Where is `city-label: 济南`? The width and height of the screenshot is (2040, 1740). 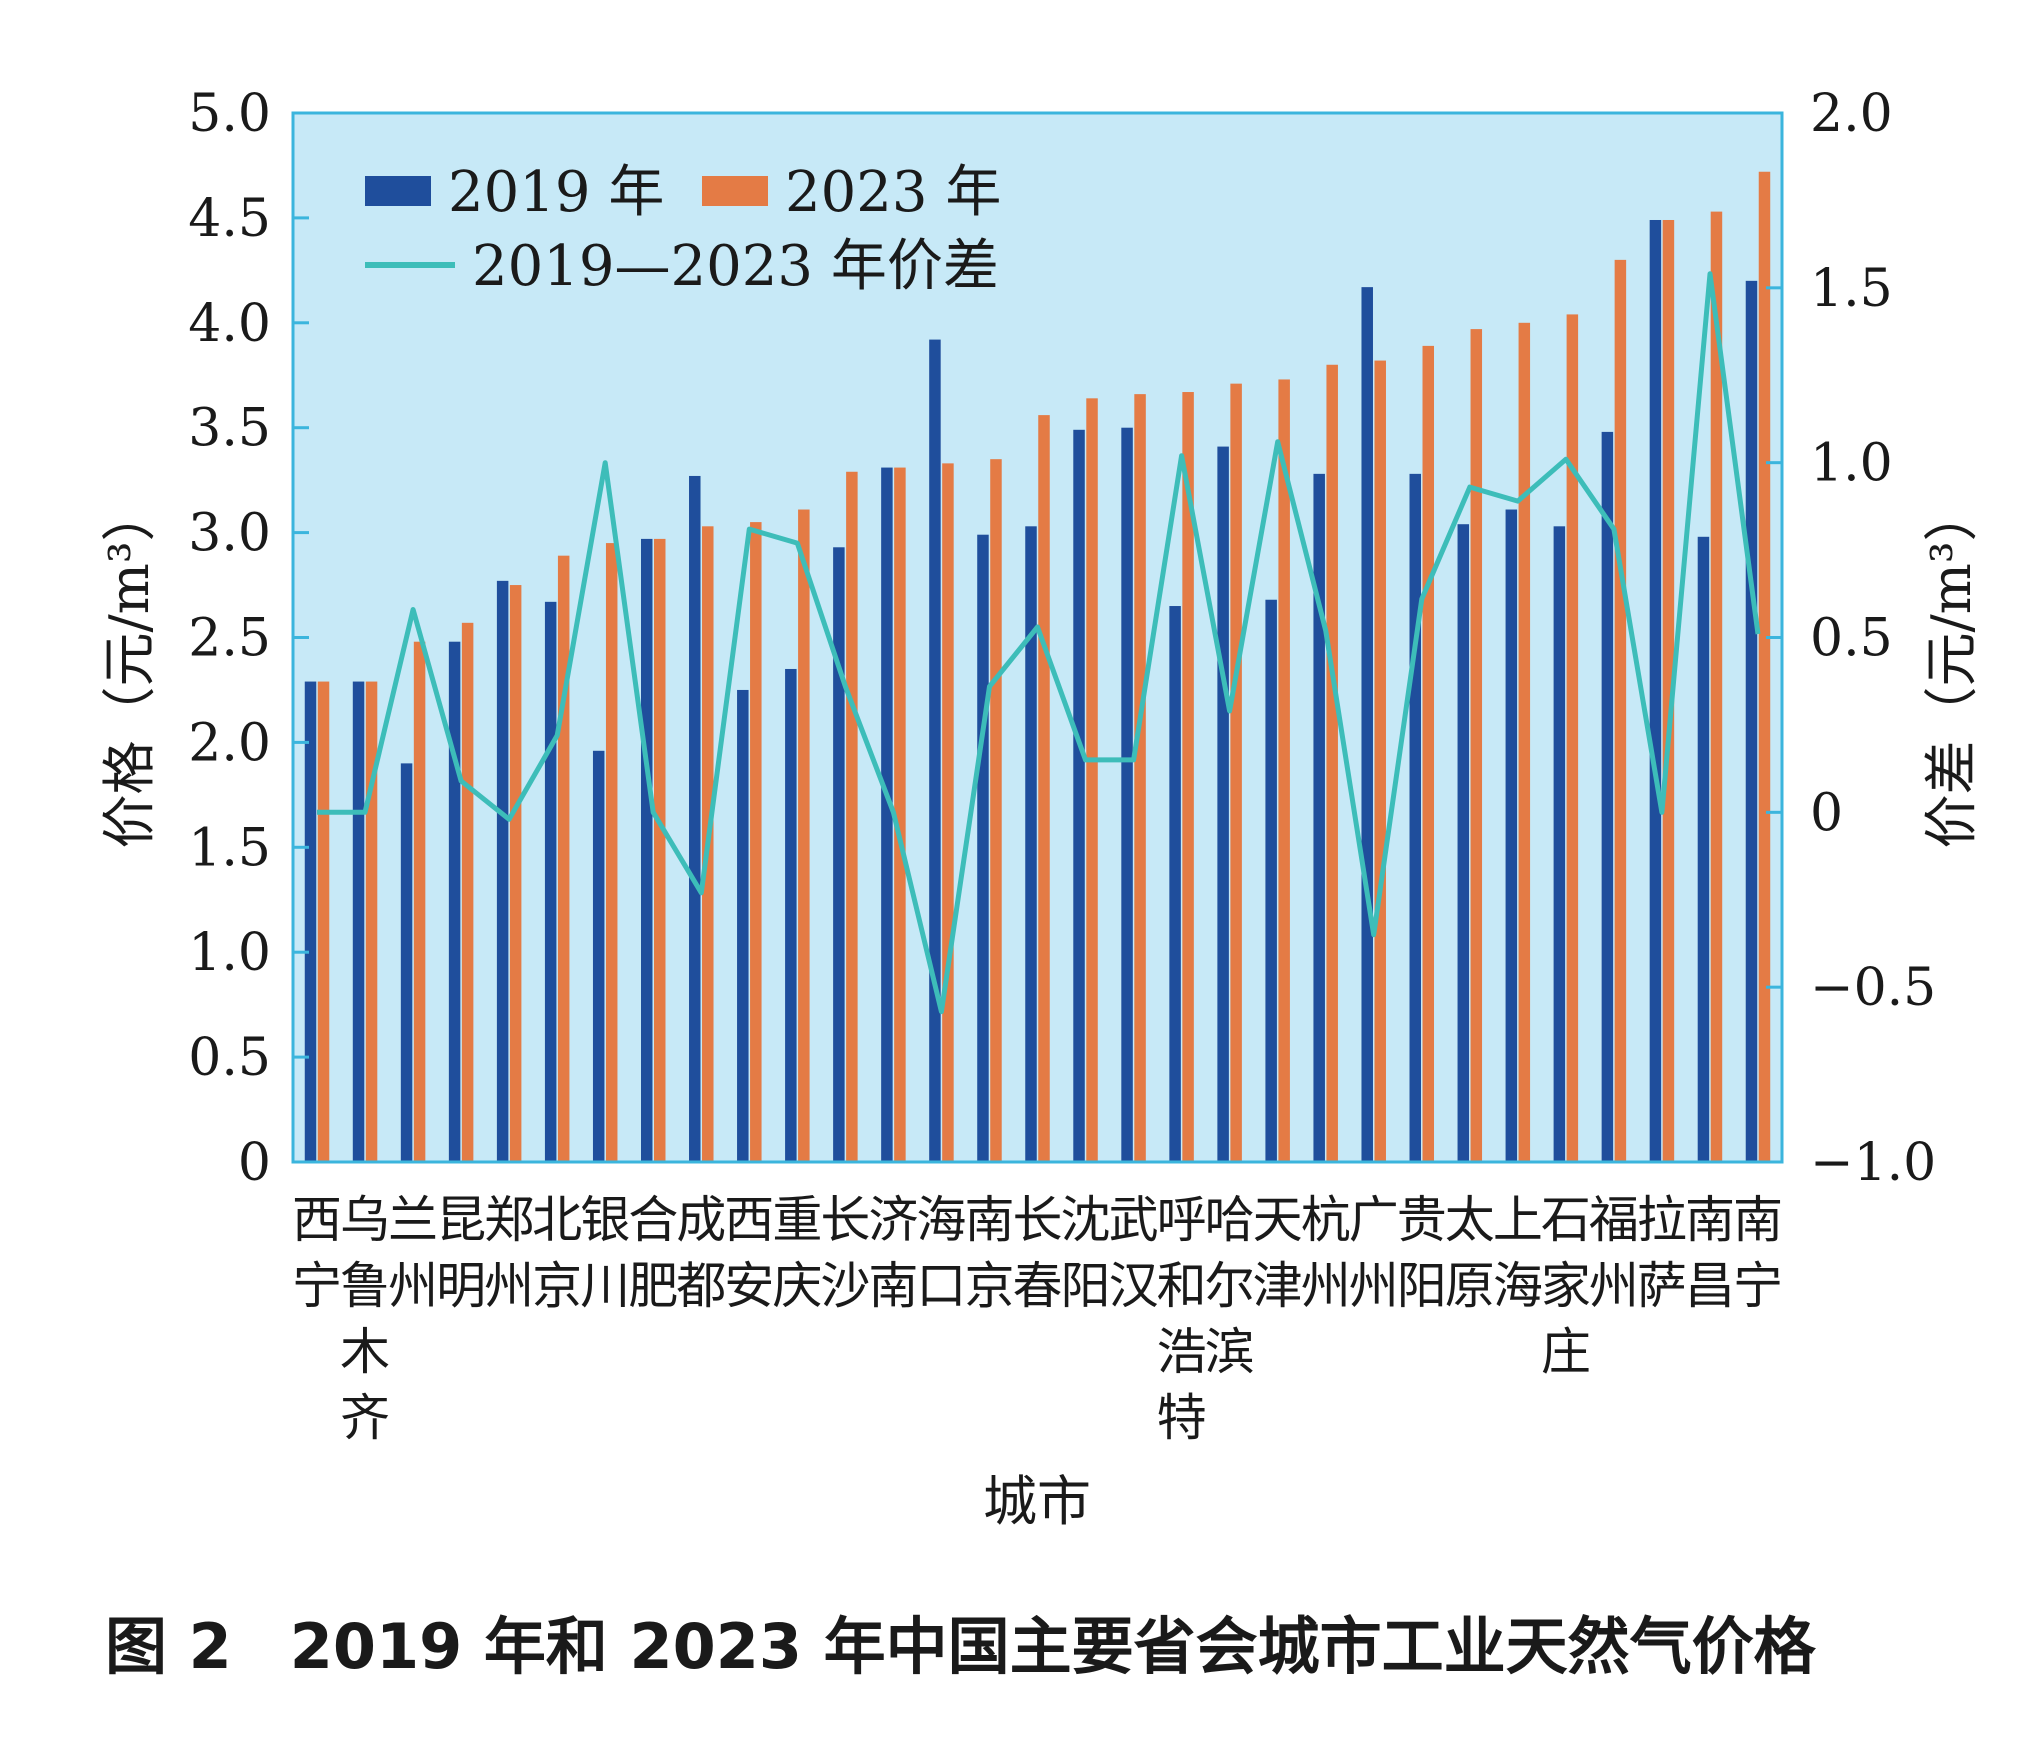 city-label: 济南 is located at coordinates (893, 1253).